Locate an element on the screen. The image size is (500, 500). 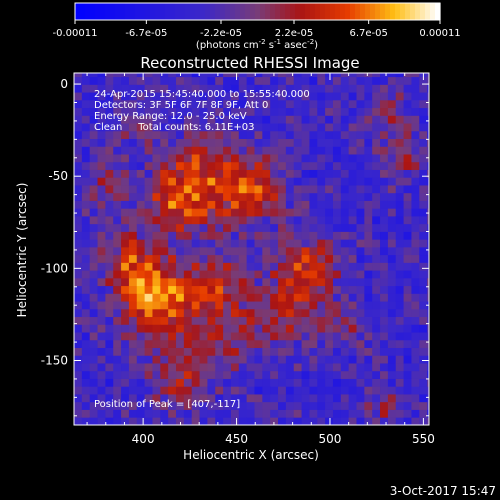
y-tick-label: -50 is located at coordinates (58, 176).